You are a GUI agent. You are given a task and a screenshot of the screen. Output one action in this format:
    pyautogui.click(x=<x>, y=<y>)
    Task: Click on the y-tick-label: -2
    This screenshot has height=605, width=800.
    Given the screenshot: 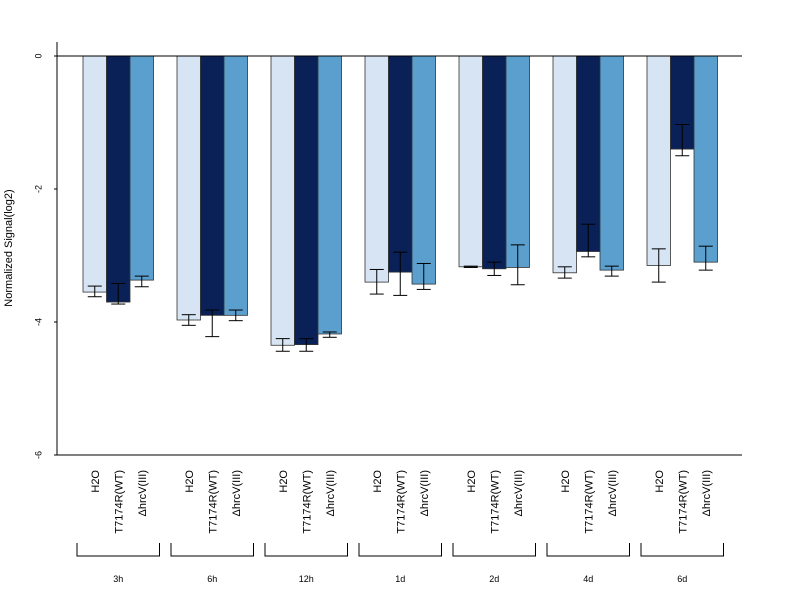 What is the action you would take?
    pyautogui.click(x=38, y=189)
    